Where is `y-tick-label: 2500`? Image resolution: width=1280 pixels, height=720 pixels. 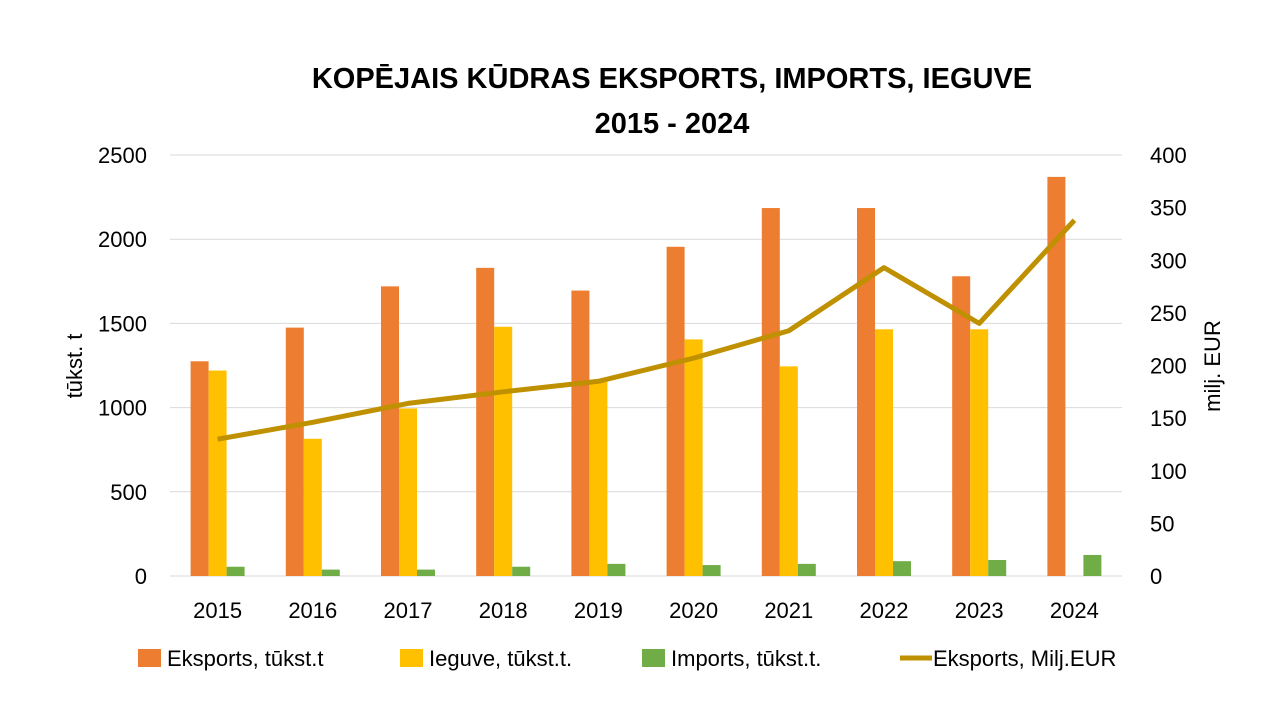 y-tick-label: 2500 is located at coordinates (122, 155).